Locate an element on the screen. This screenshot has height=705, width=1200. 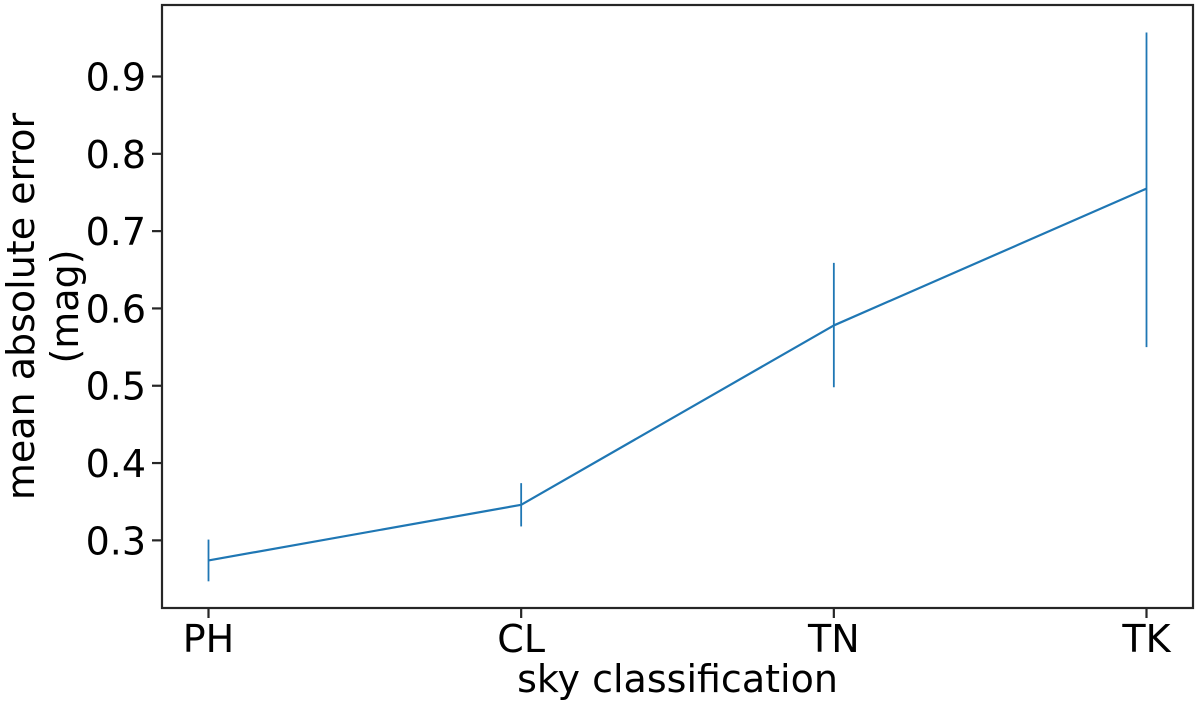
y-tick-label: 0.9 is located at coordinates (116, 78).